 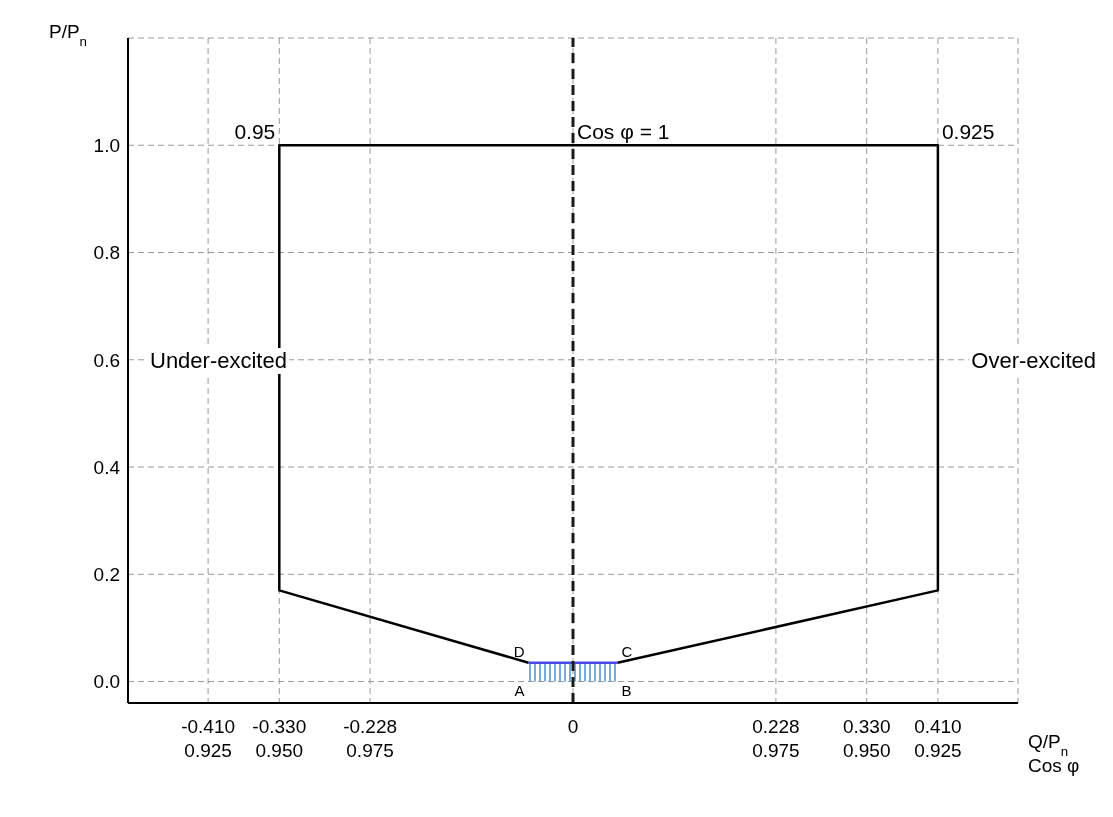 I want to click on x-tick-label: 0, so click(x=573, y=726).